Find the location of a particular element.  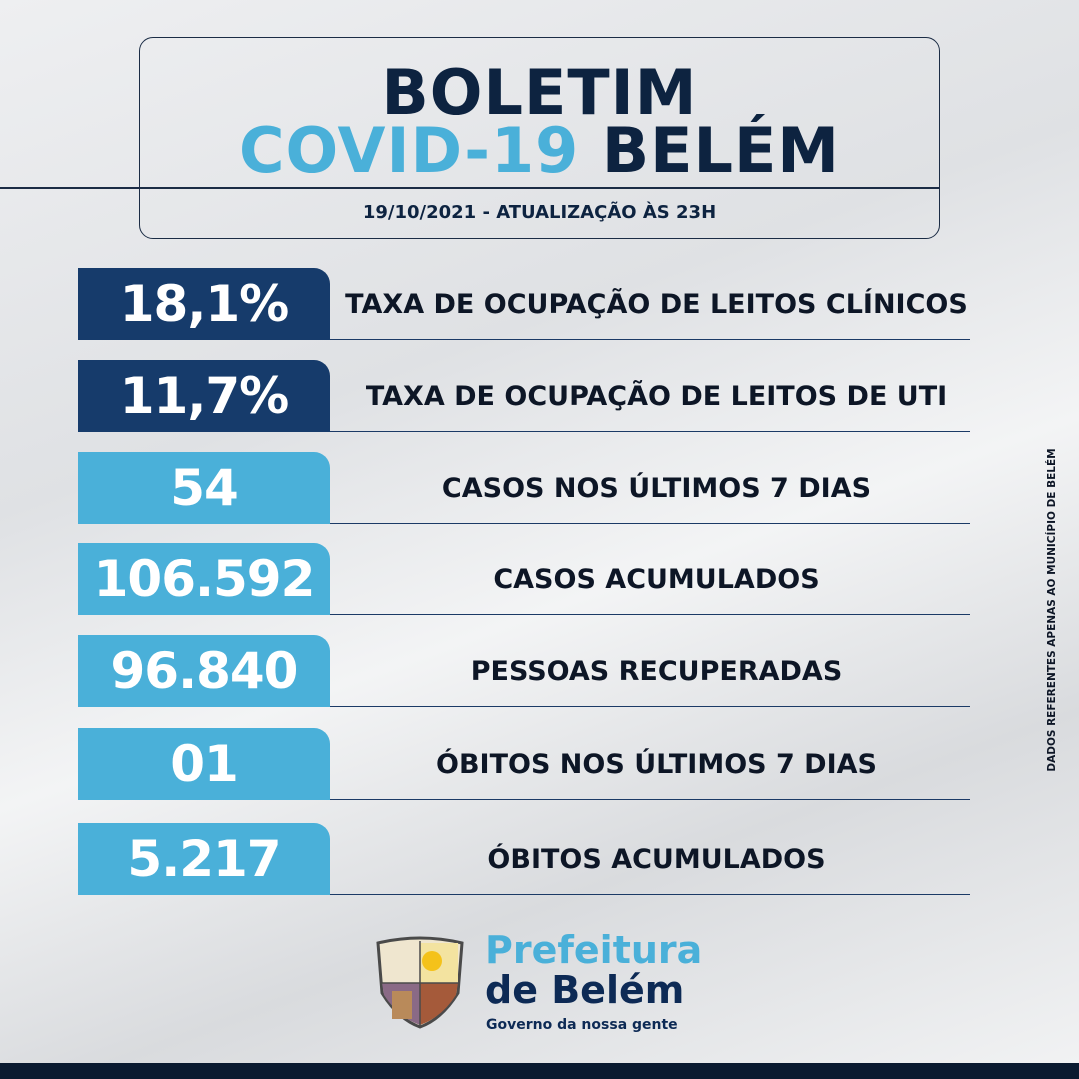

stat-row: 5.217 ÓBITOS ACUMULADOS is located at coordinates (524, 859).